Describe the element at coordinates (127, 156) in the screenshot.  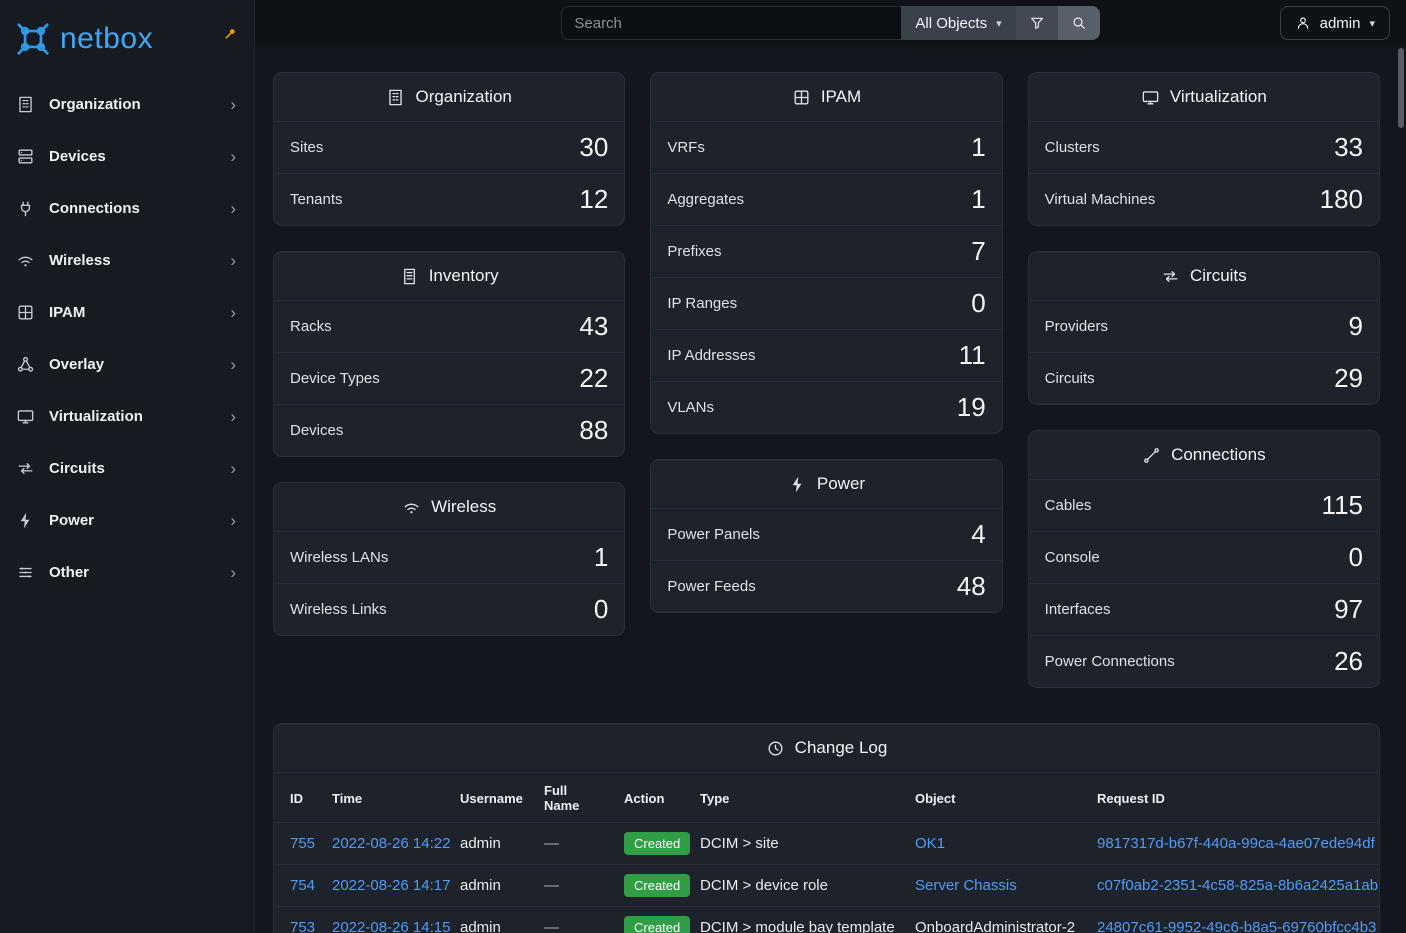
I see `sidebar-item-devices: Devices ›` at that location.